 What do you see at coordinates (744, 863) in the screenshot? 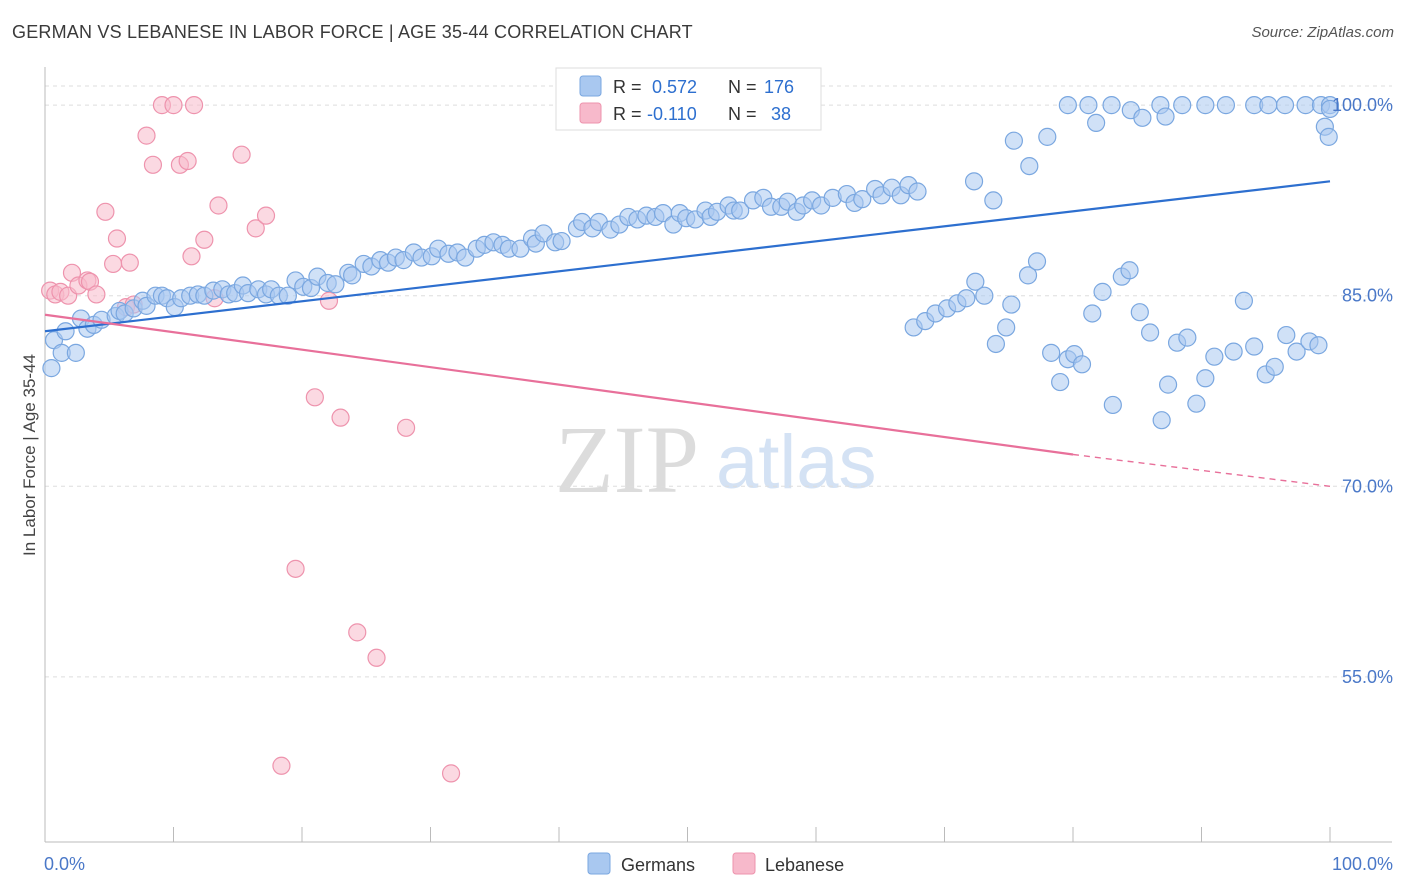
I see `bottom-legend-swatch-lebanese` at bounding box center [744, 863].